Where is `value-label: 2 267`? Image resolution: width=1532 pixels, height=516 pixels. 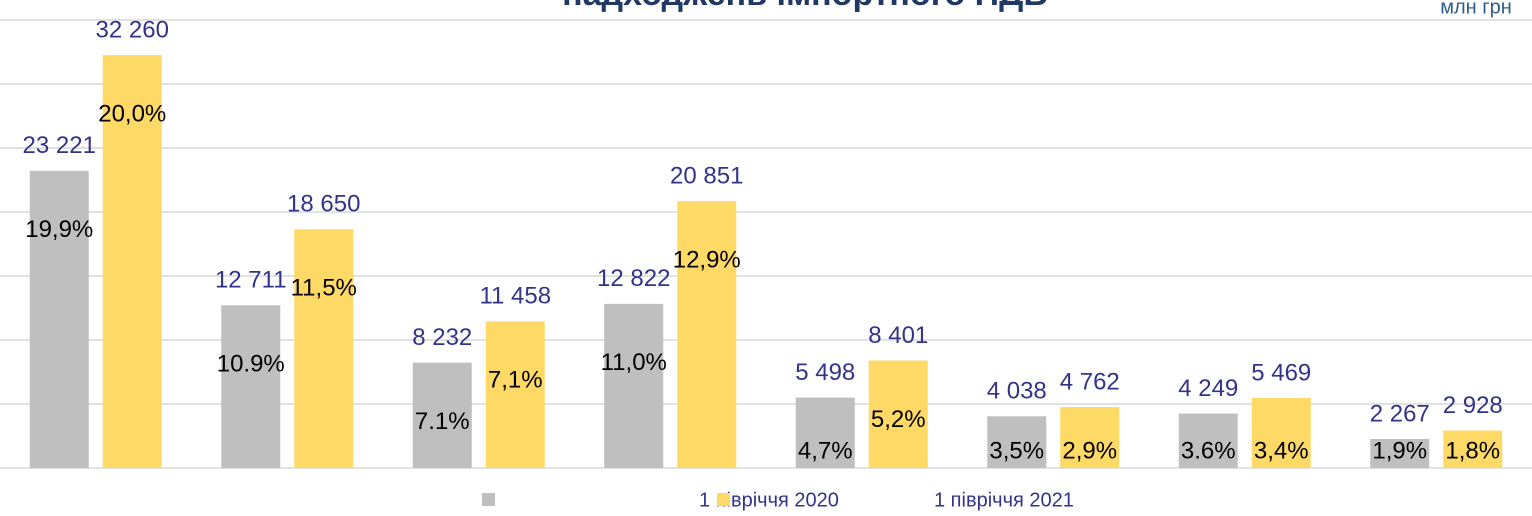 value-label: 2 267 is located at coordinates (1400, 413).